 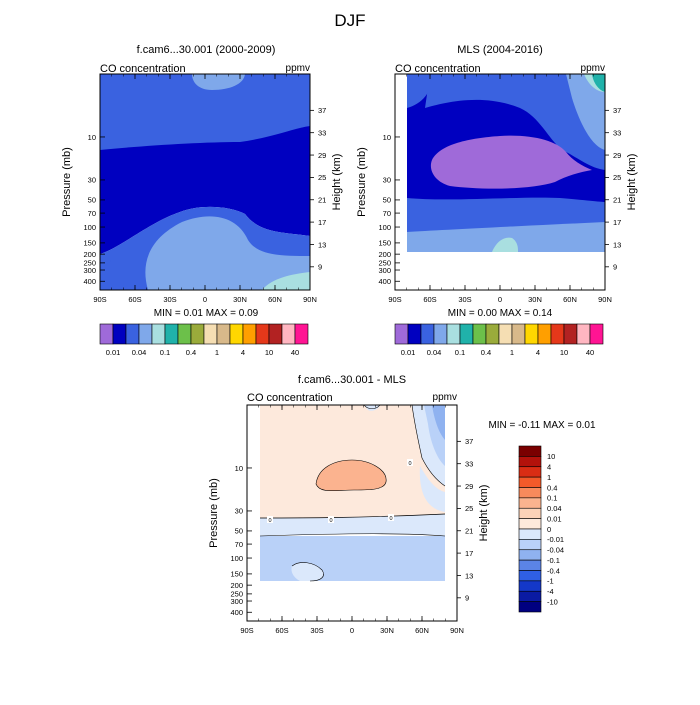 What do you see at coordinates (585, 112) in the screenshot?
I see `right-fill-topright-light` at bounding box center [585, 112].